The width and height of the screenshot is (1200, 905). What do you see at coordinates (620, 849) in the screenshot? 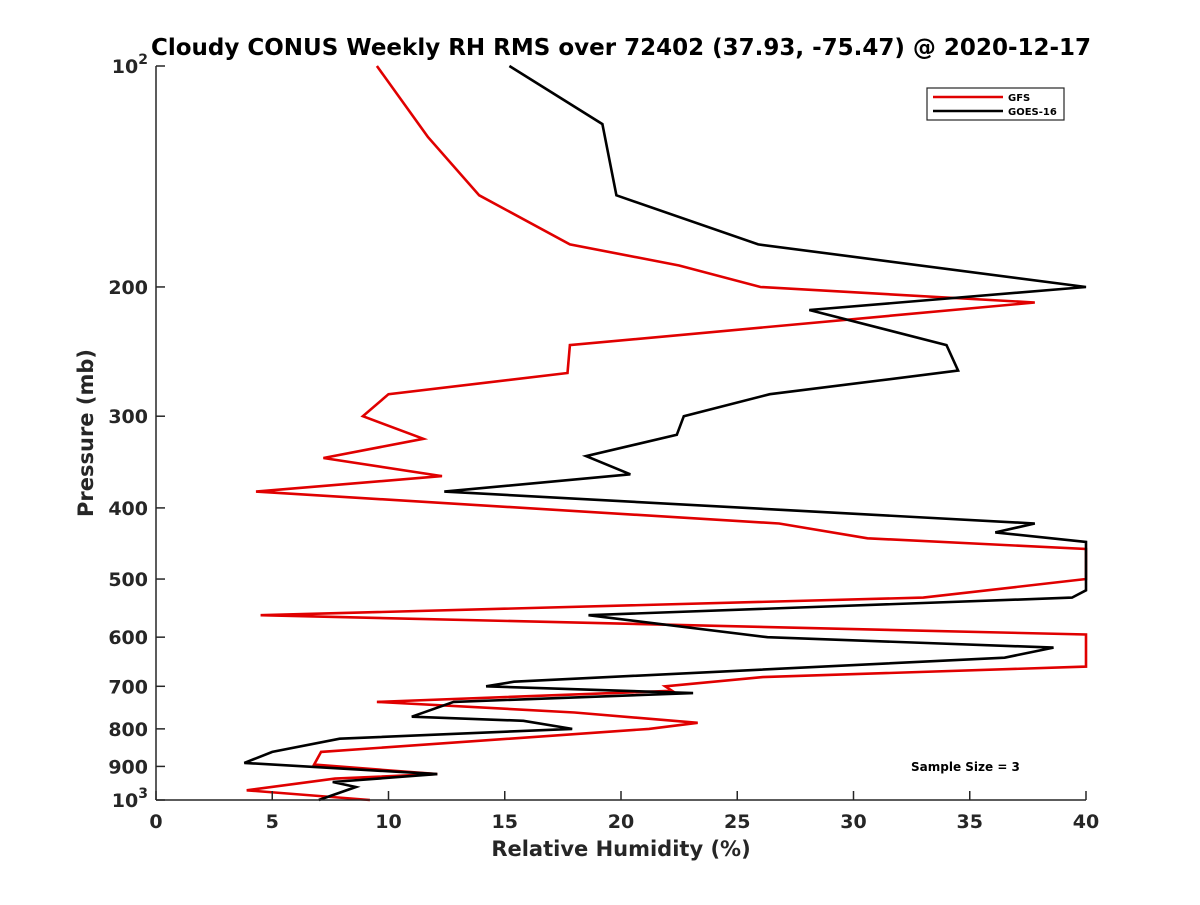
I see `x-axis-label: Relative Humidity (%)` at bounding box center [620, 849].